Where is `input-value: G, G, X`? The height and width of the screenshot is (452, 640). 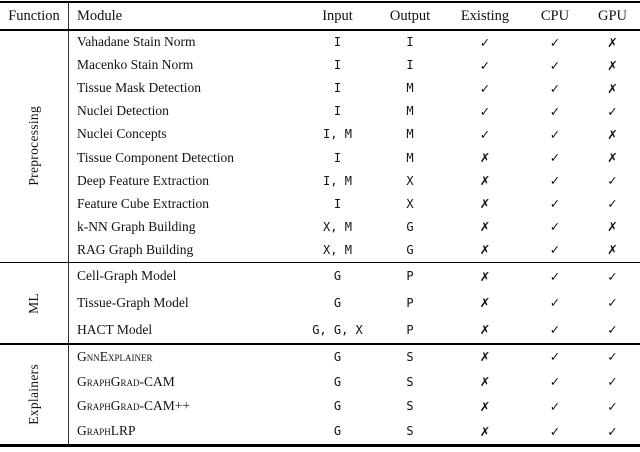
input-value: G, G, X is located at coordinates (337, 329).